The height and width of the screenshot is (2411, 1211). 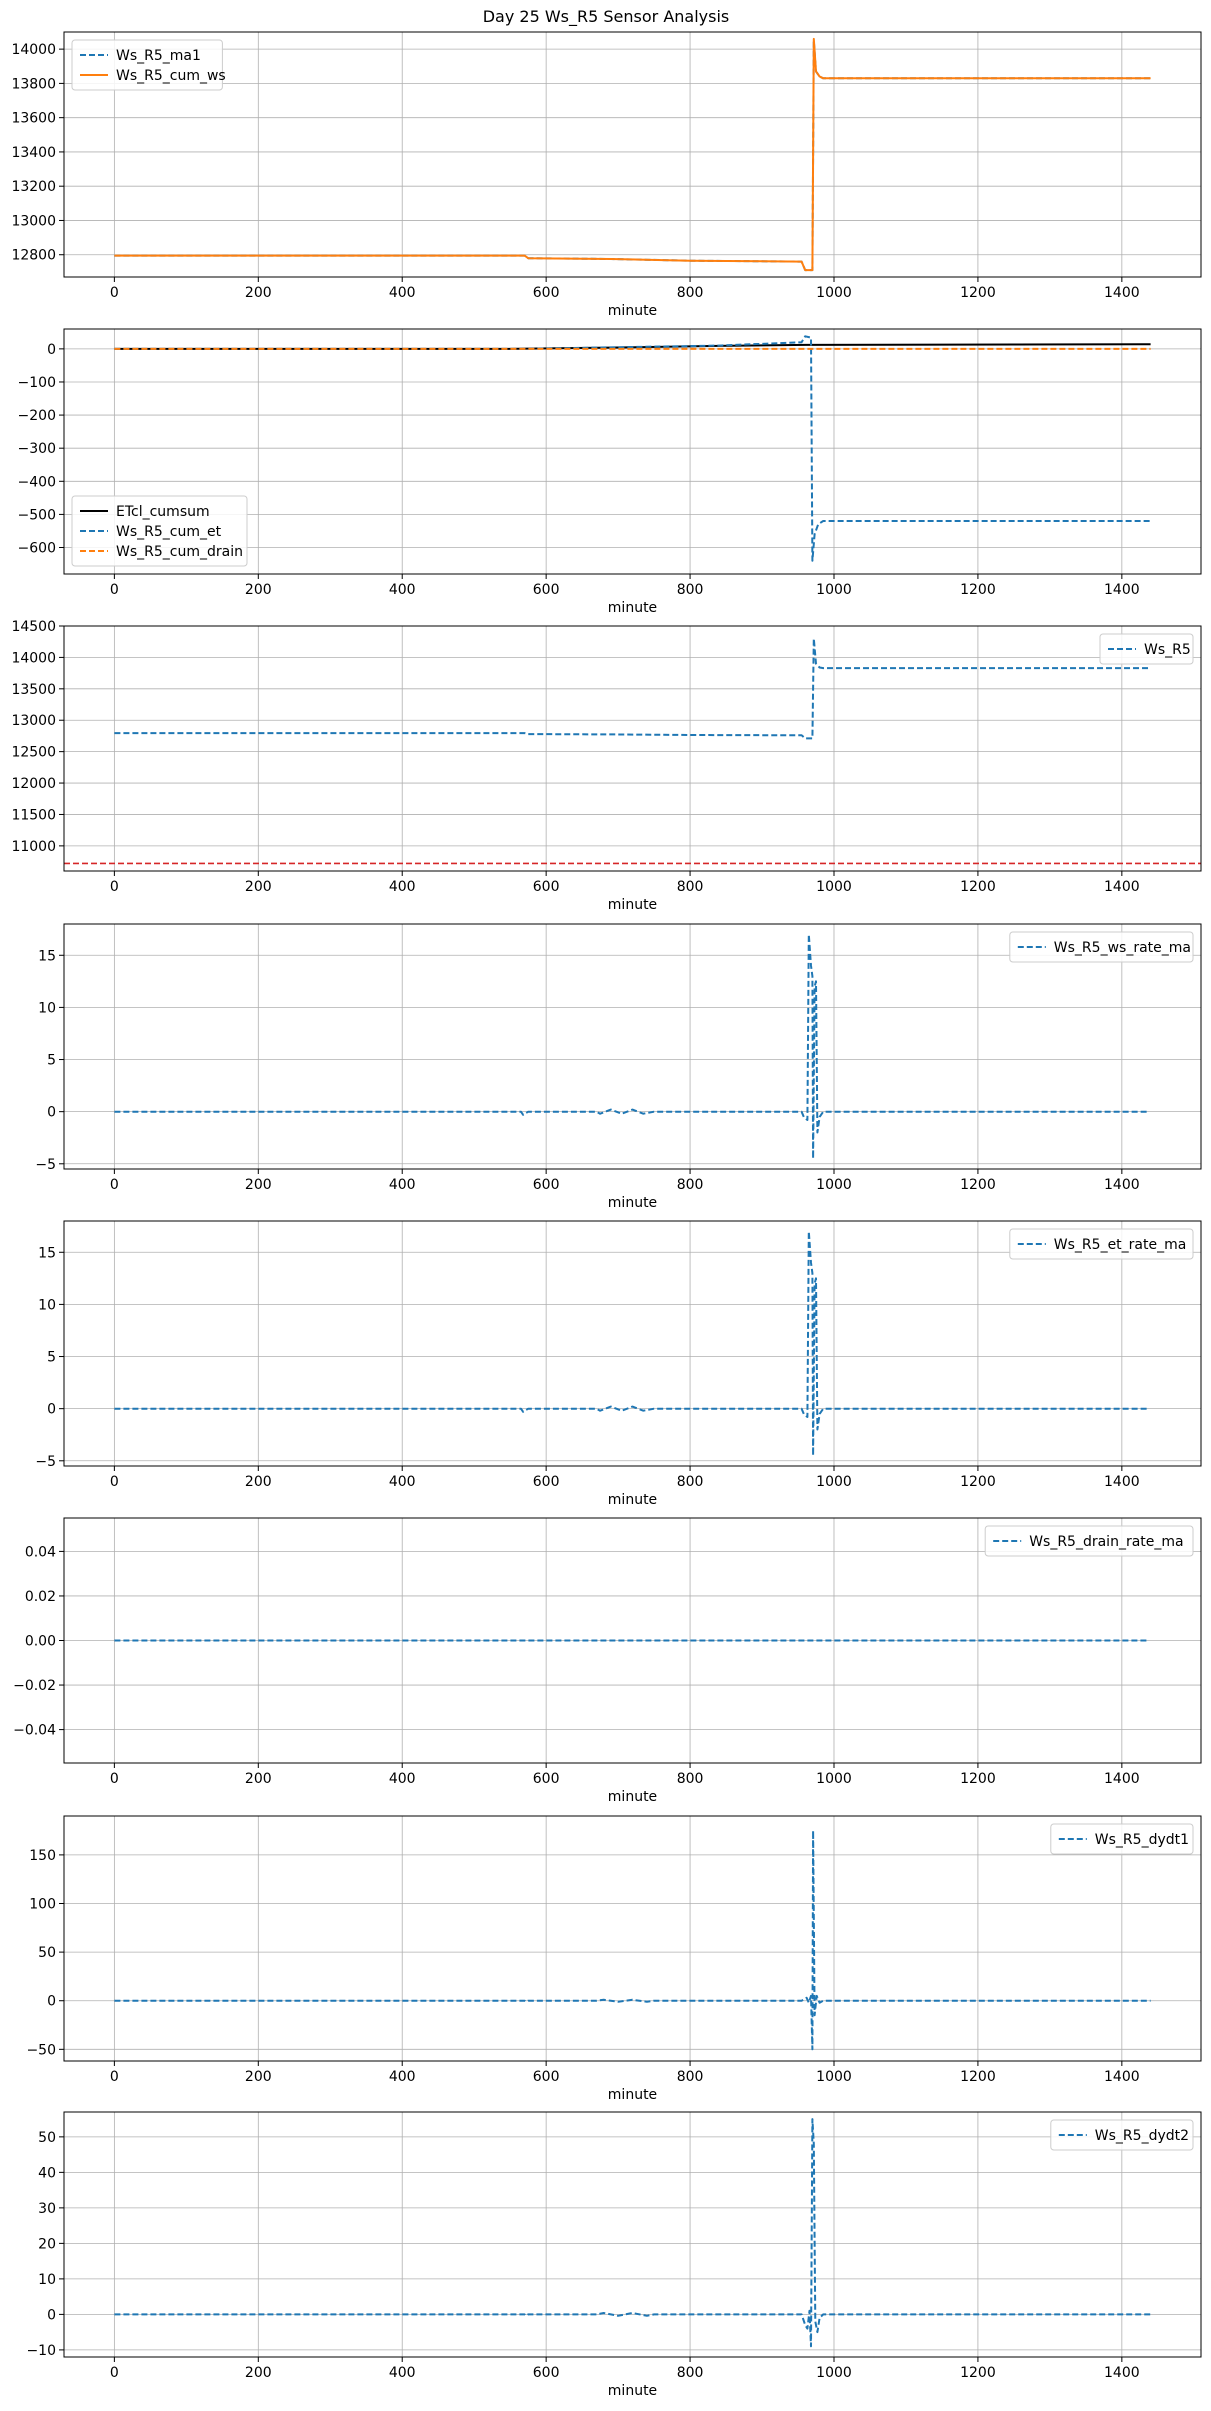 What do you see at coordinates (1142, 2136) in the screenshot?
I see `legend-label: Ws_R5_dydt2` at bounding box center [1142, 2136].